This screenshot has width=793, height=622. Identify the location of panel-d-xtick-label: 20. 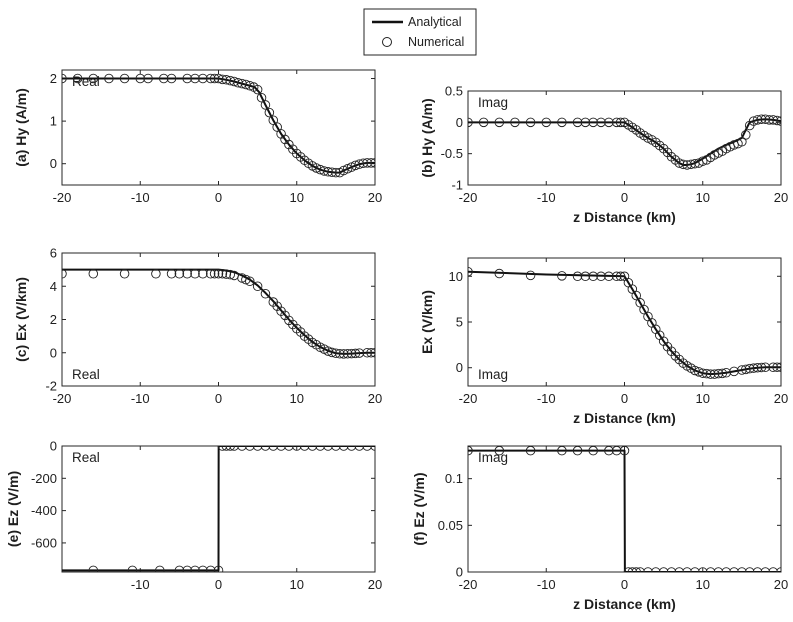
(781, 398).